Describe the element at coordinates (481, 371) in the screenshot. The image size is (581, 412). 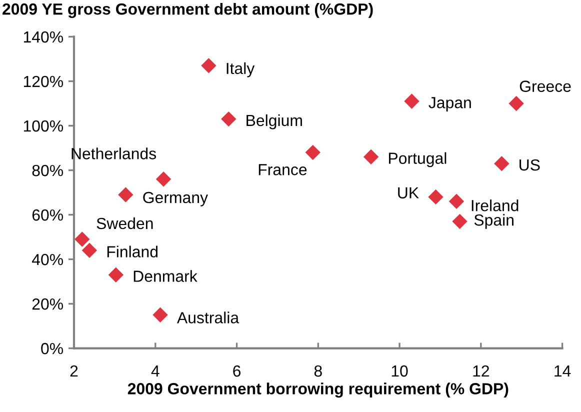
I see `x-tick-label: 12` at that location.